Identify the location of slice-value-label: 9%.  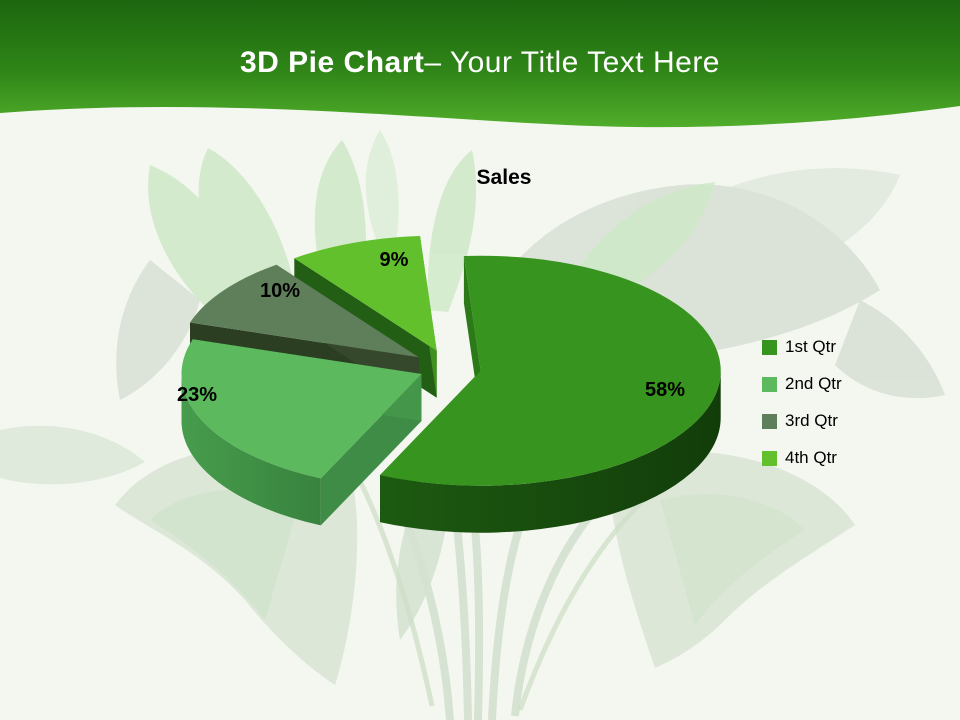
(394, 260).